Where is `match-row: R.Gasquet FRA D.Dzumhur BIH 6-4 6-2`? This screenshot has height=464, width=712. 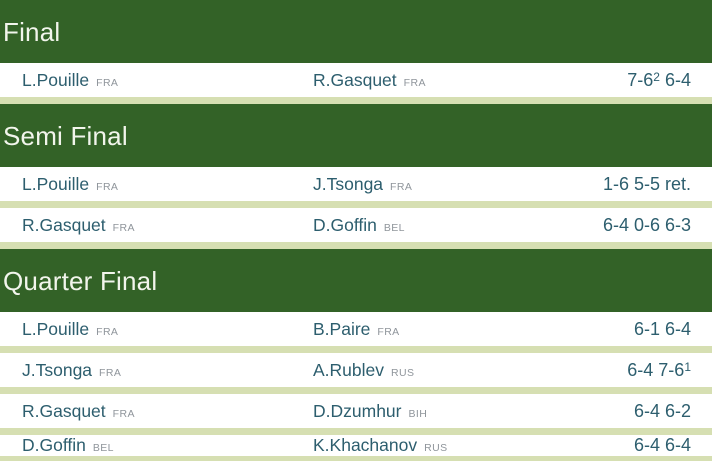 match-row: R.Gasquet FRA D.Dzumhur BIH 6-4 6-2 is located at coordinates (356, 414).